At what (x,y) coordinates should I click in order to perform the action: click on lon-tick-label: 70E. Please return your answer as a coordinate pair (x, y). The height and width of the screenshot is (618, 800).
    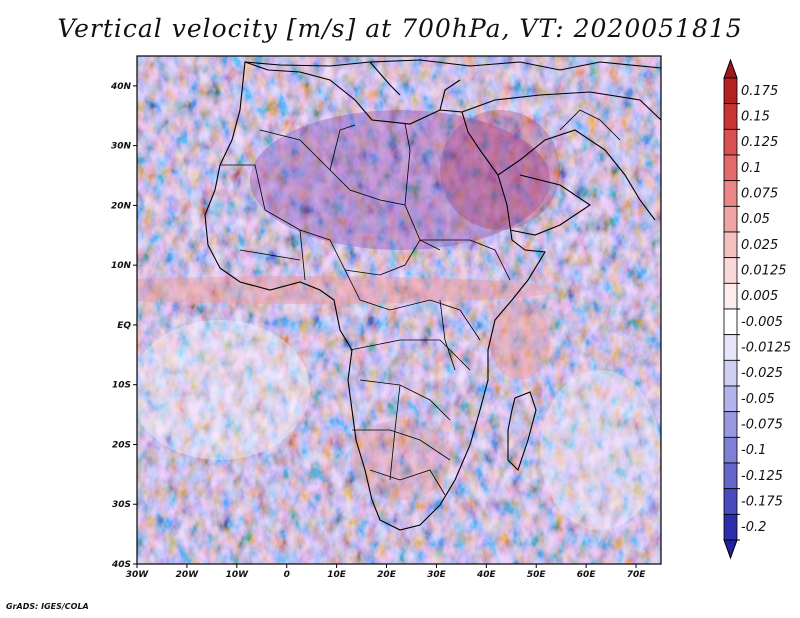
    Looking at the image, I should click on (637, 575).